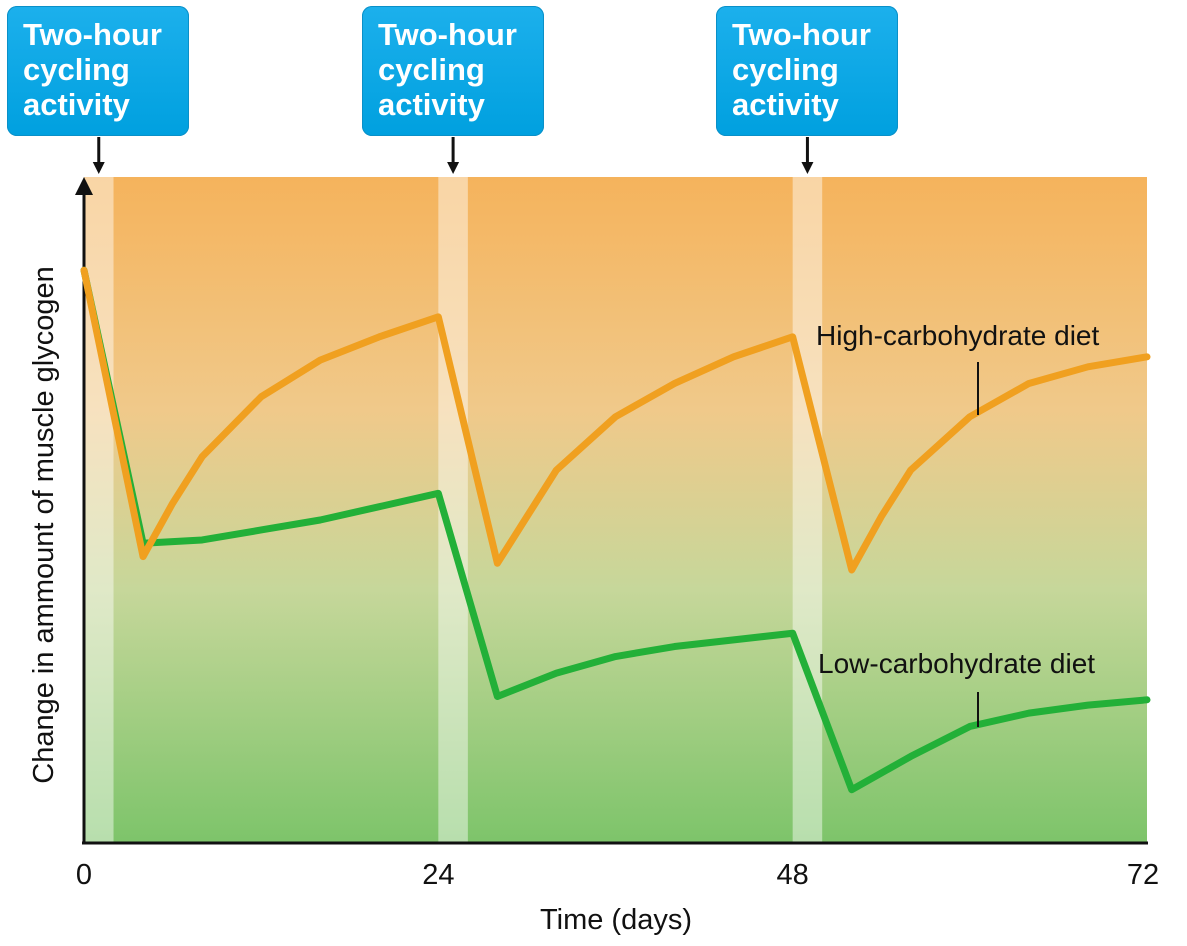  Describe the element at coordinates (84, 875) in the screenshot. I see `x-tick-label: 0` at that location.